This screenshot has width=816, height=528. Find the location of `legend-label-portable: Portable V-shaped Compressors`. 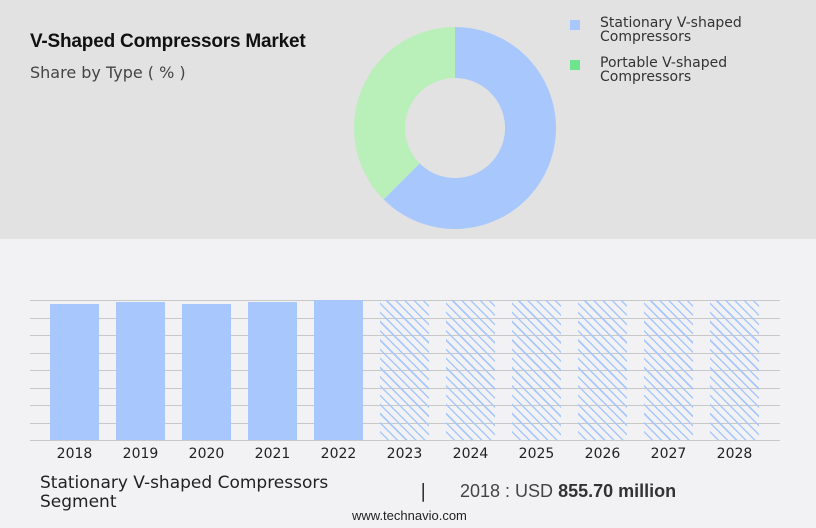

legend-label-portable: Portable V-shaped Compressors is located at coordinates (664, 70).